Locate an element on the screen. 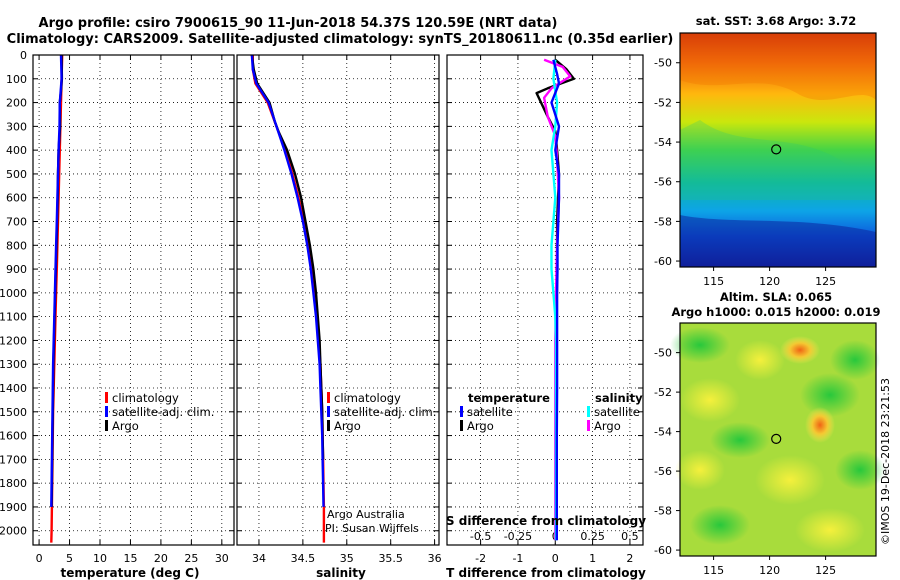 This screenshot has height=580, width=900. xtick-top-label: 0.5 is located at coordinates (630, 536).